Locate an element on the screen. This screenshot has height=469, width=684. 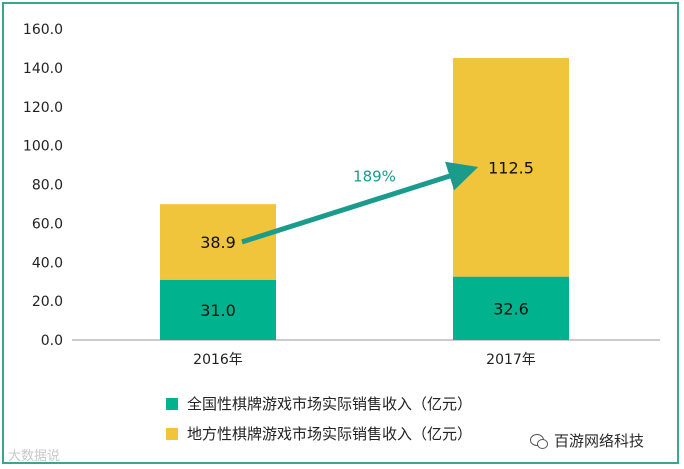
growth-label: 189% is located at coordinates (374, 177).